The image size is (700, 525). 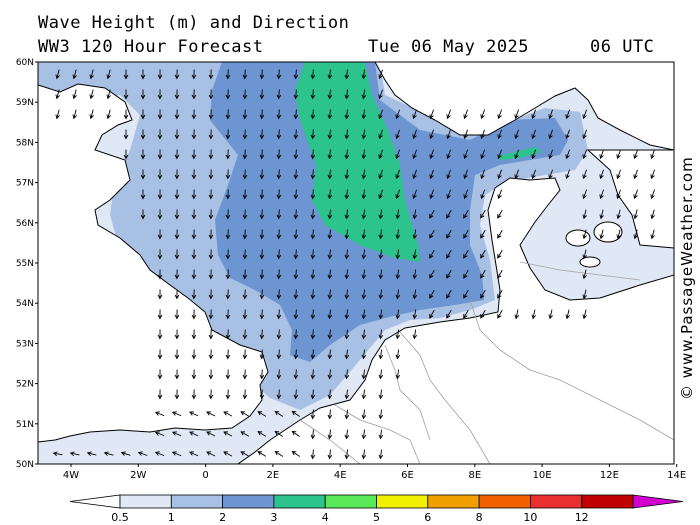 I want to click on lat-label: 55N, so click(x=25, y=264).